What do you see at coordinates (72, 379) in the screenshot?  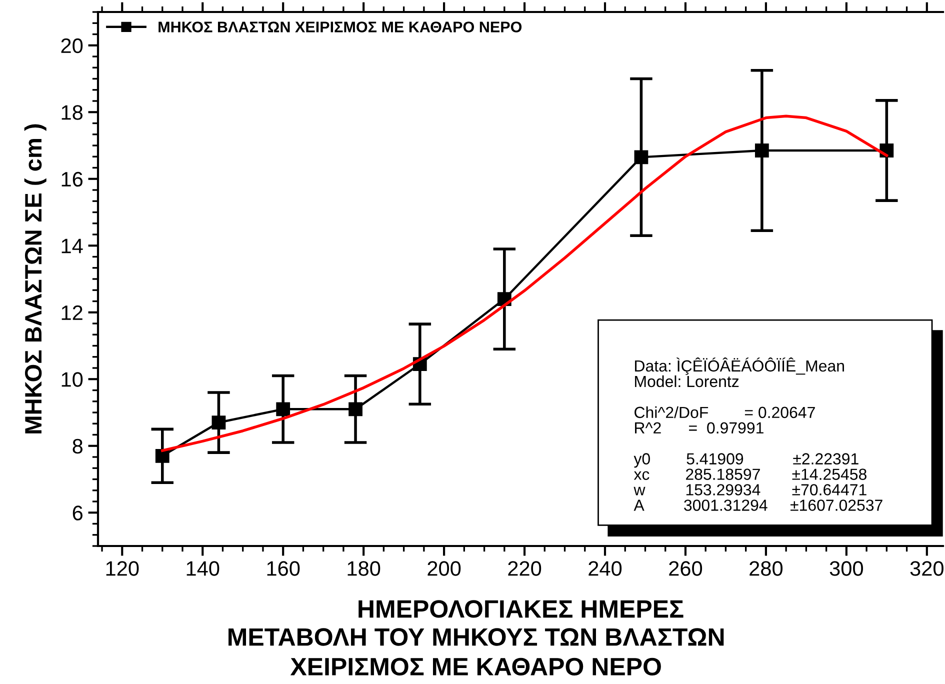 I see `y-tick-label: 10` at bounding box center [72, 379].